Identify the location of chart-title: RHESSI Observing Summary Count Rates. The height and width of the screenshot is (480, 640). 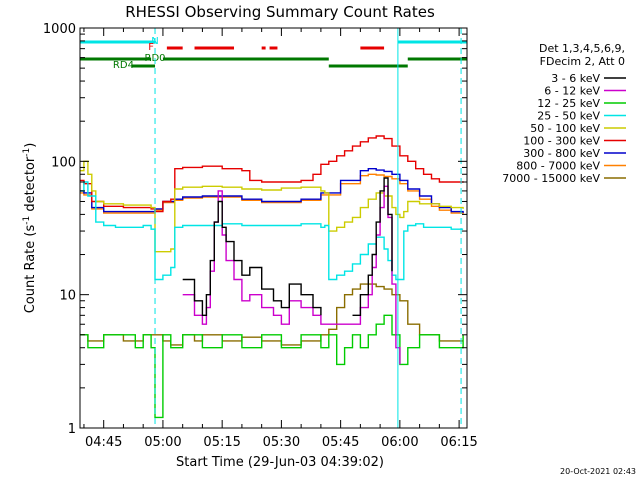
(280, 12).